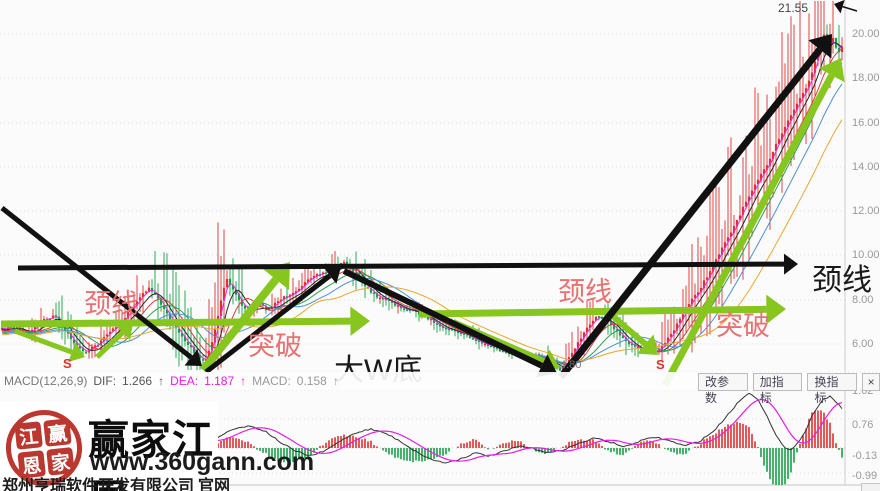  I want to click on decline-arrow, so click(96, 283).